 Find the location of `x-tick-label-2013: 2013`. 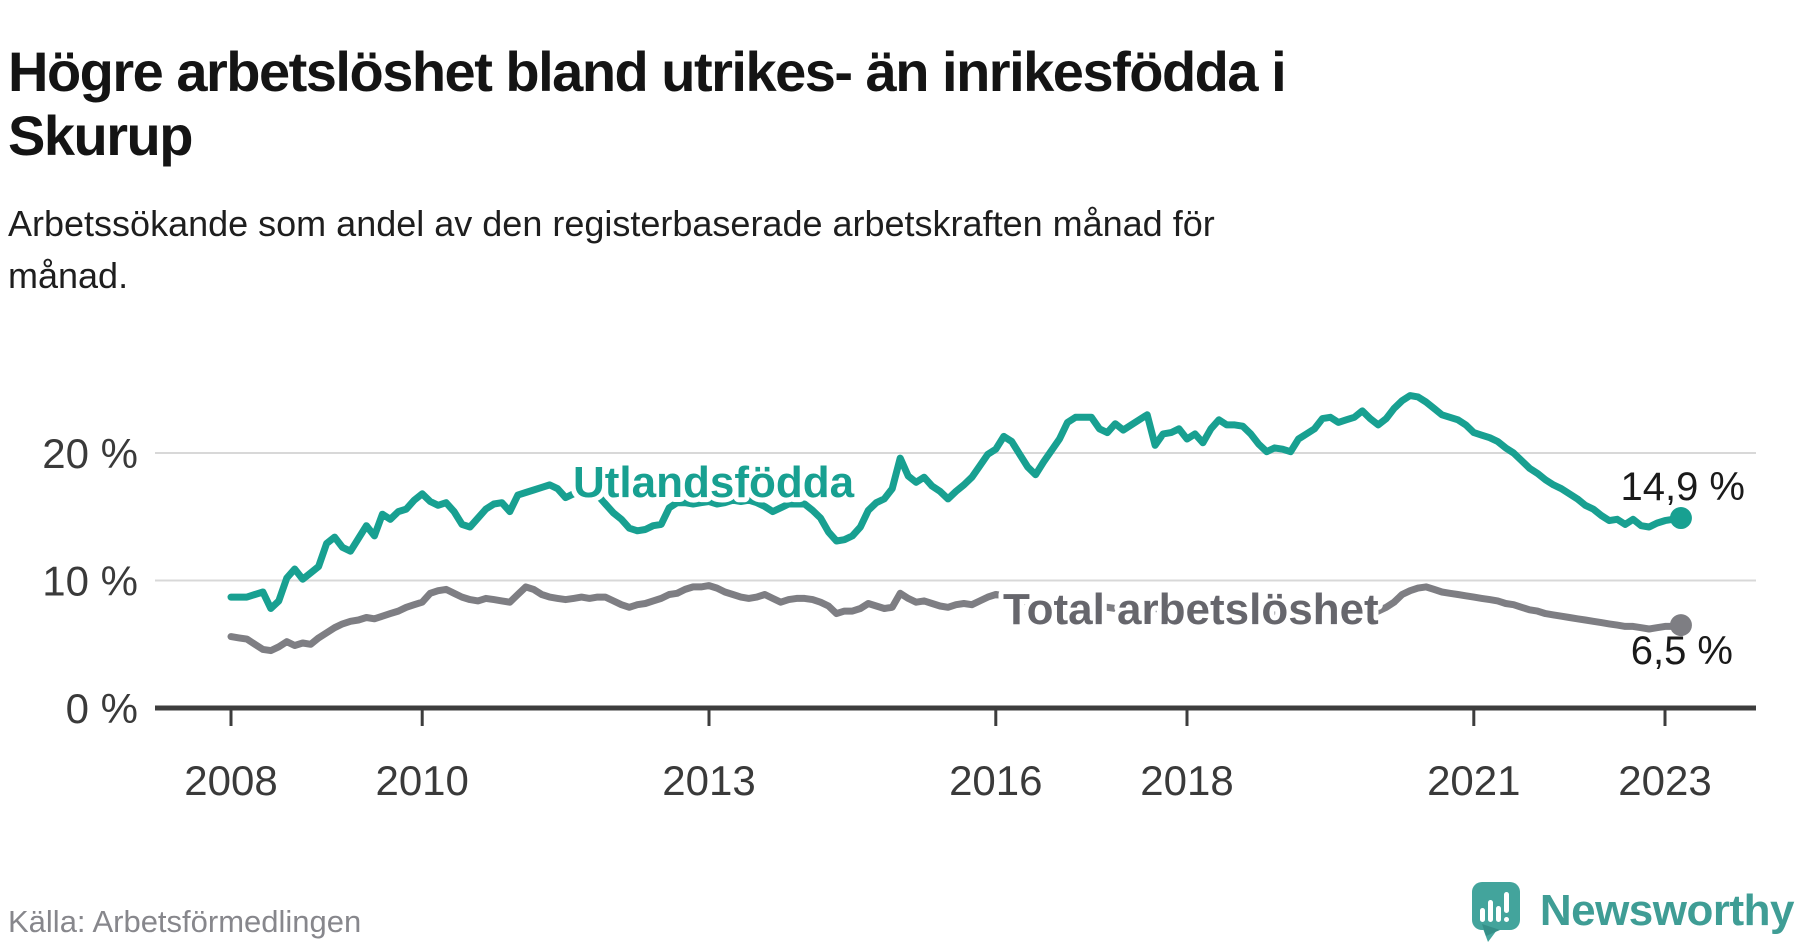

x-tick-label-2013: 2013 is located at coordinates (708, 780).